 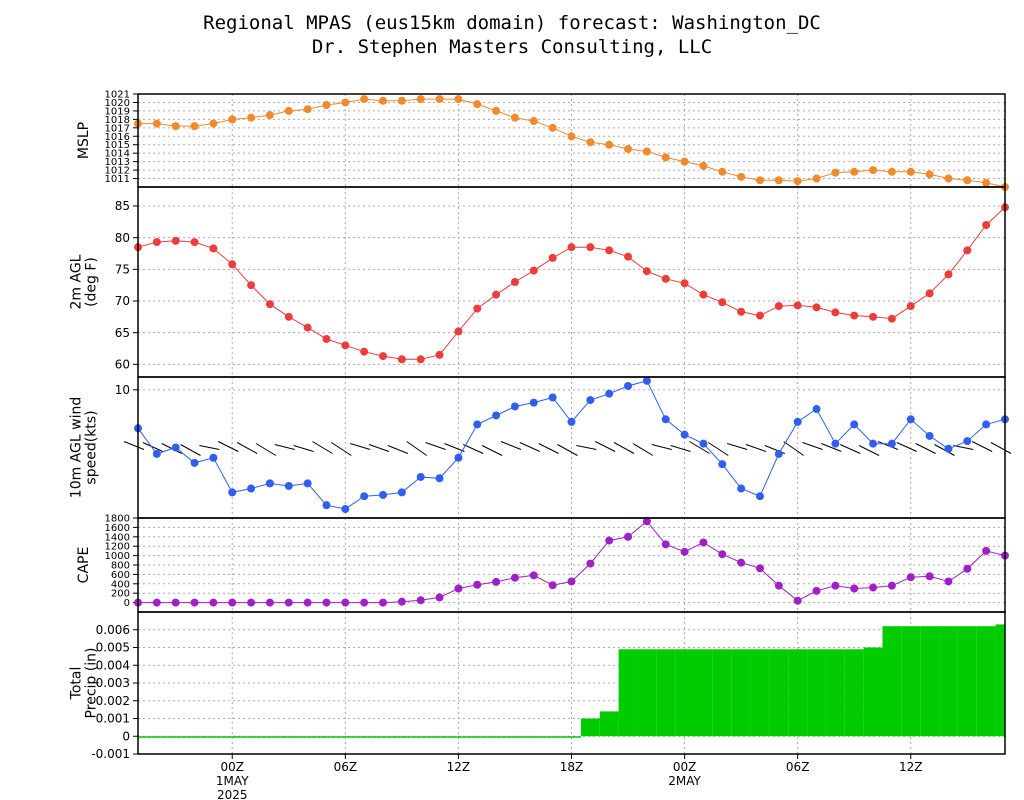 I want to click on y-tick-label: 1011, so click(x=117, y=179).